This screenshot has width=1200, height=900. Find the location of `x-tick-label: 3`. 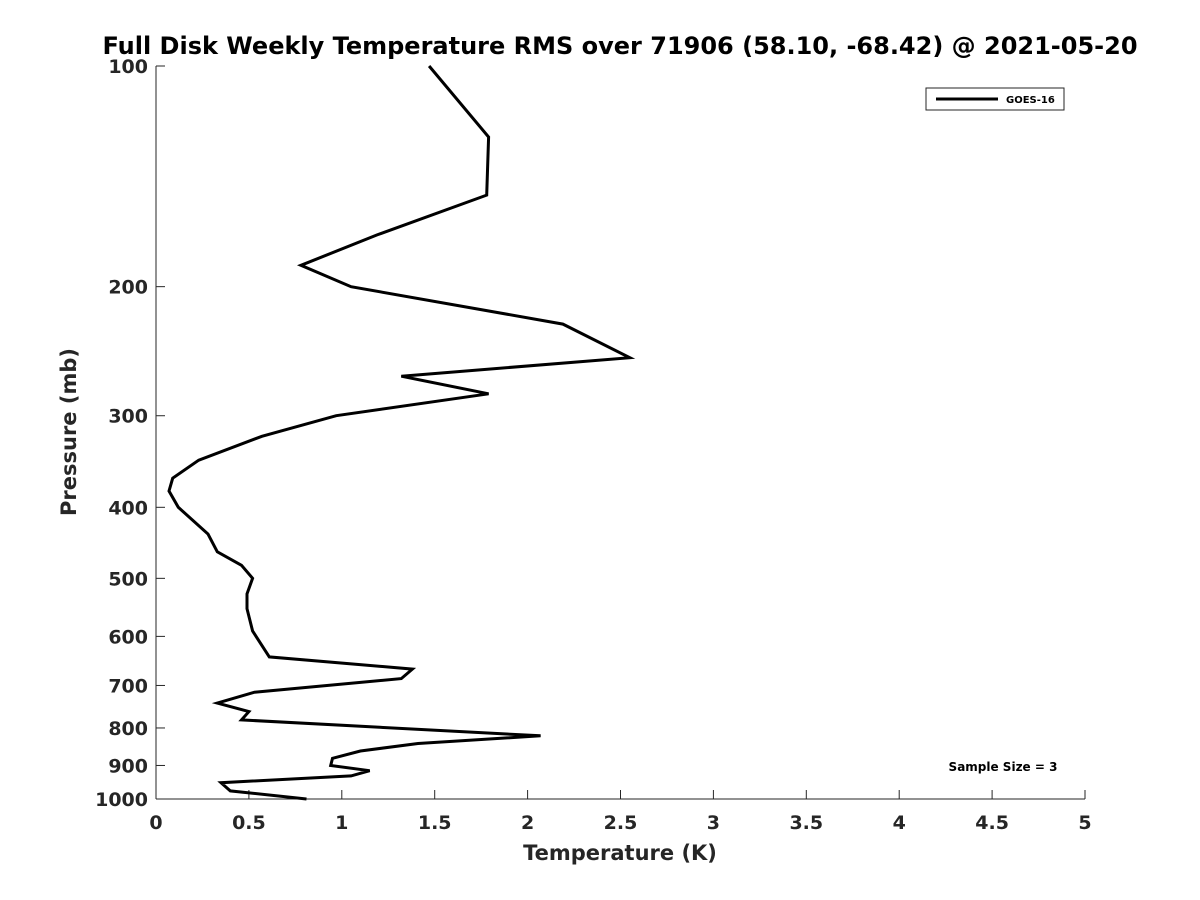

x-tick-label: 3 is located at coordinates (713, 823).